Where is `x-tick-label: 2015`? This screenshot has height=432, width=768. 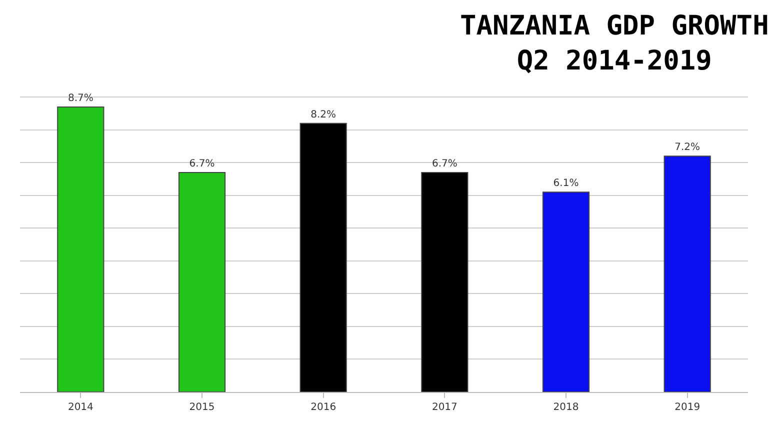 x-tick-label: 2015 is located at coordinates (202, 407).